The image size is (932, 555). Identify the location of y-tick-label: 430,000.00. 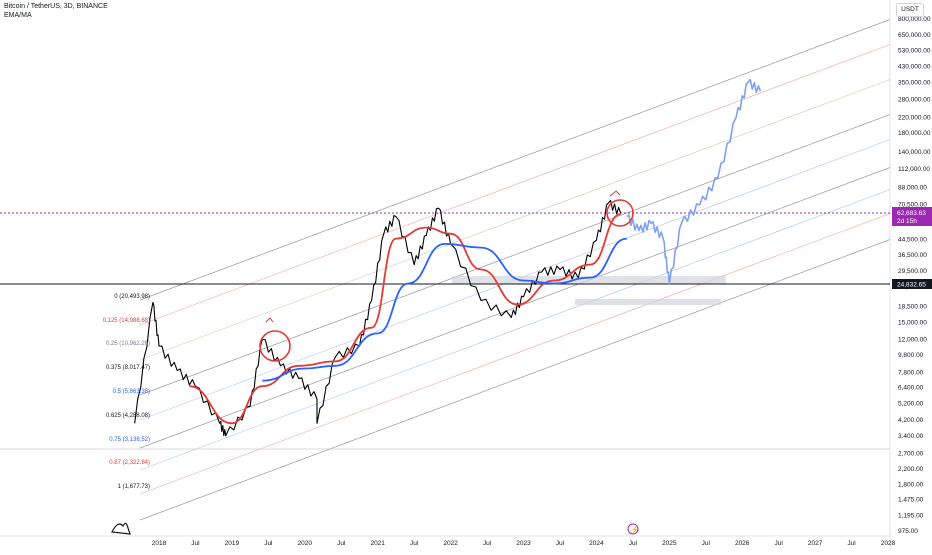
(914, 67).